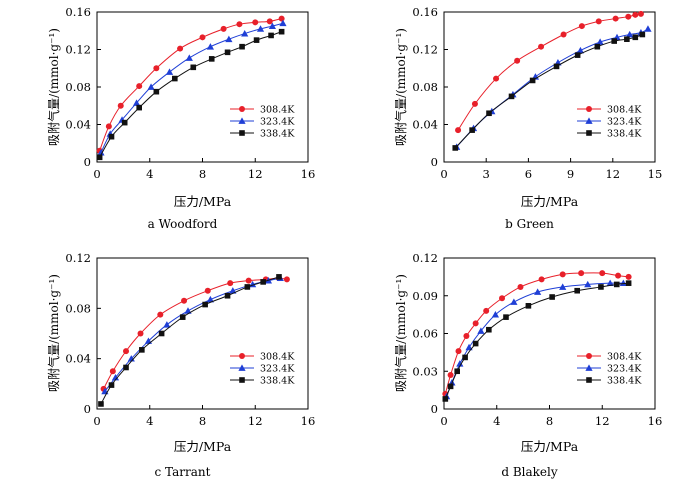 This screenshot has width=679, height=484. I want to click on y-tick-label: 0.06, so click(425, 334).